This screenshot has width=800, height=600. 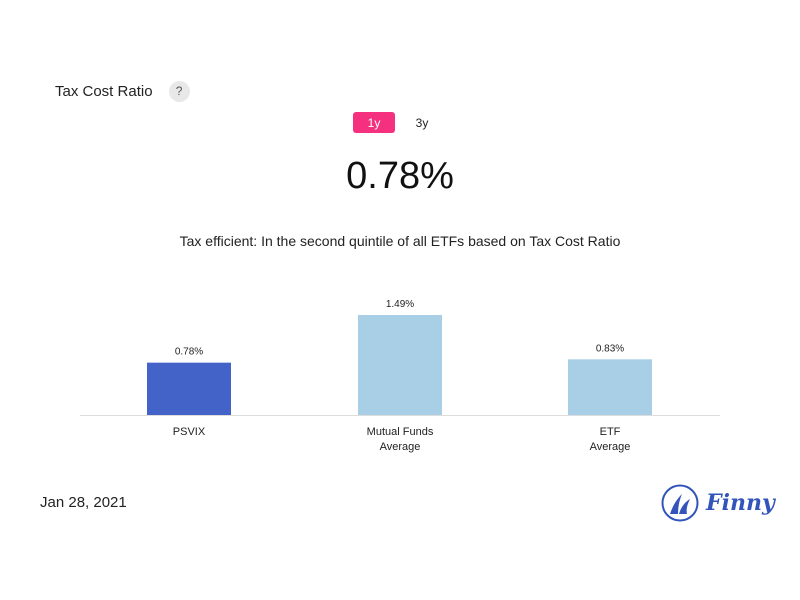 I want to click on finny-logo-icon, so click(x=680, y=503).